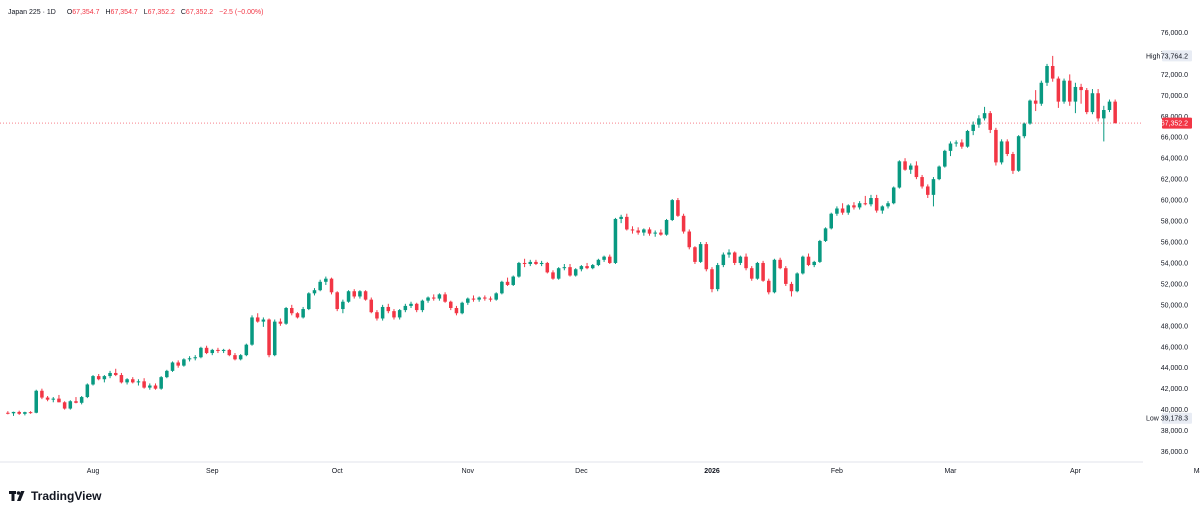  Describe the element at coordinates (183, 12) in the screenshot. I see `close-label: C` at that location.